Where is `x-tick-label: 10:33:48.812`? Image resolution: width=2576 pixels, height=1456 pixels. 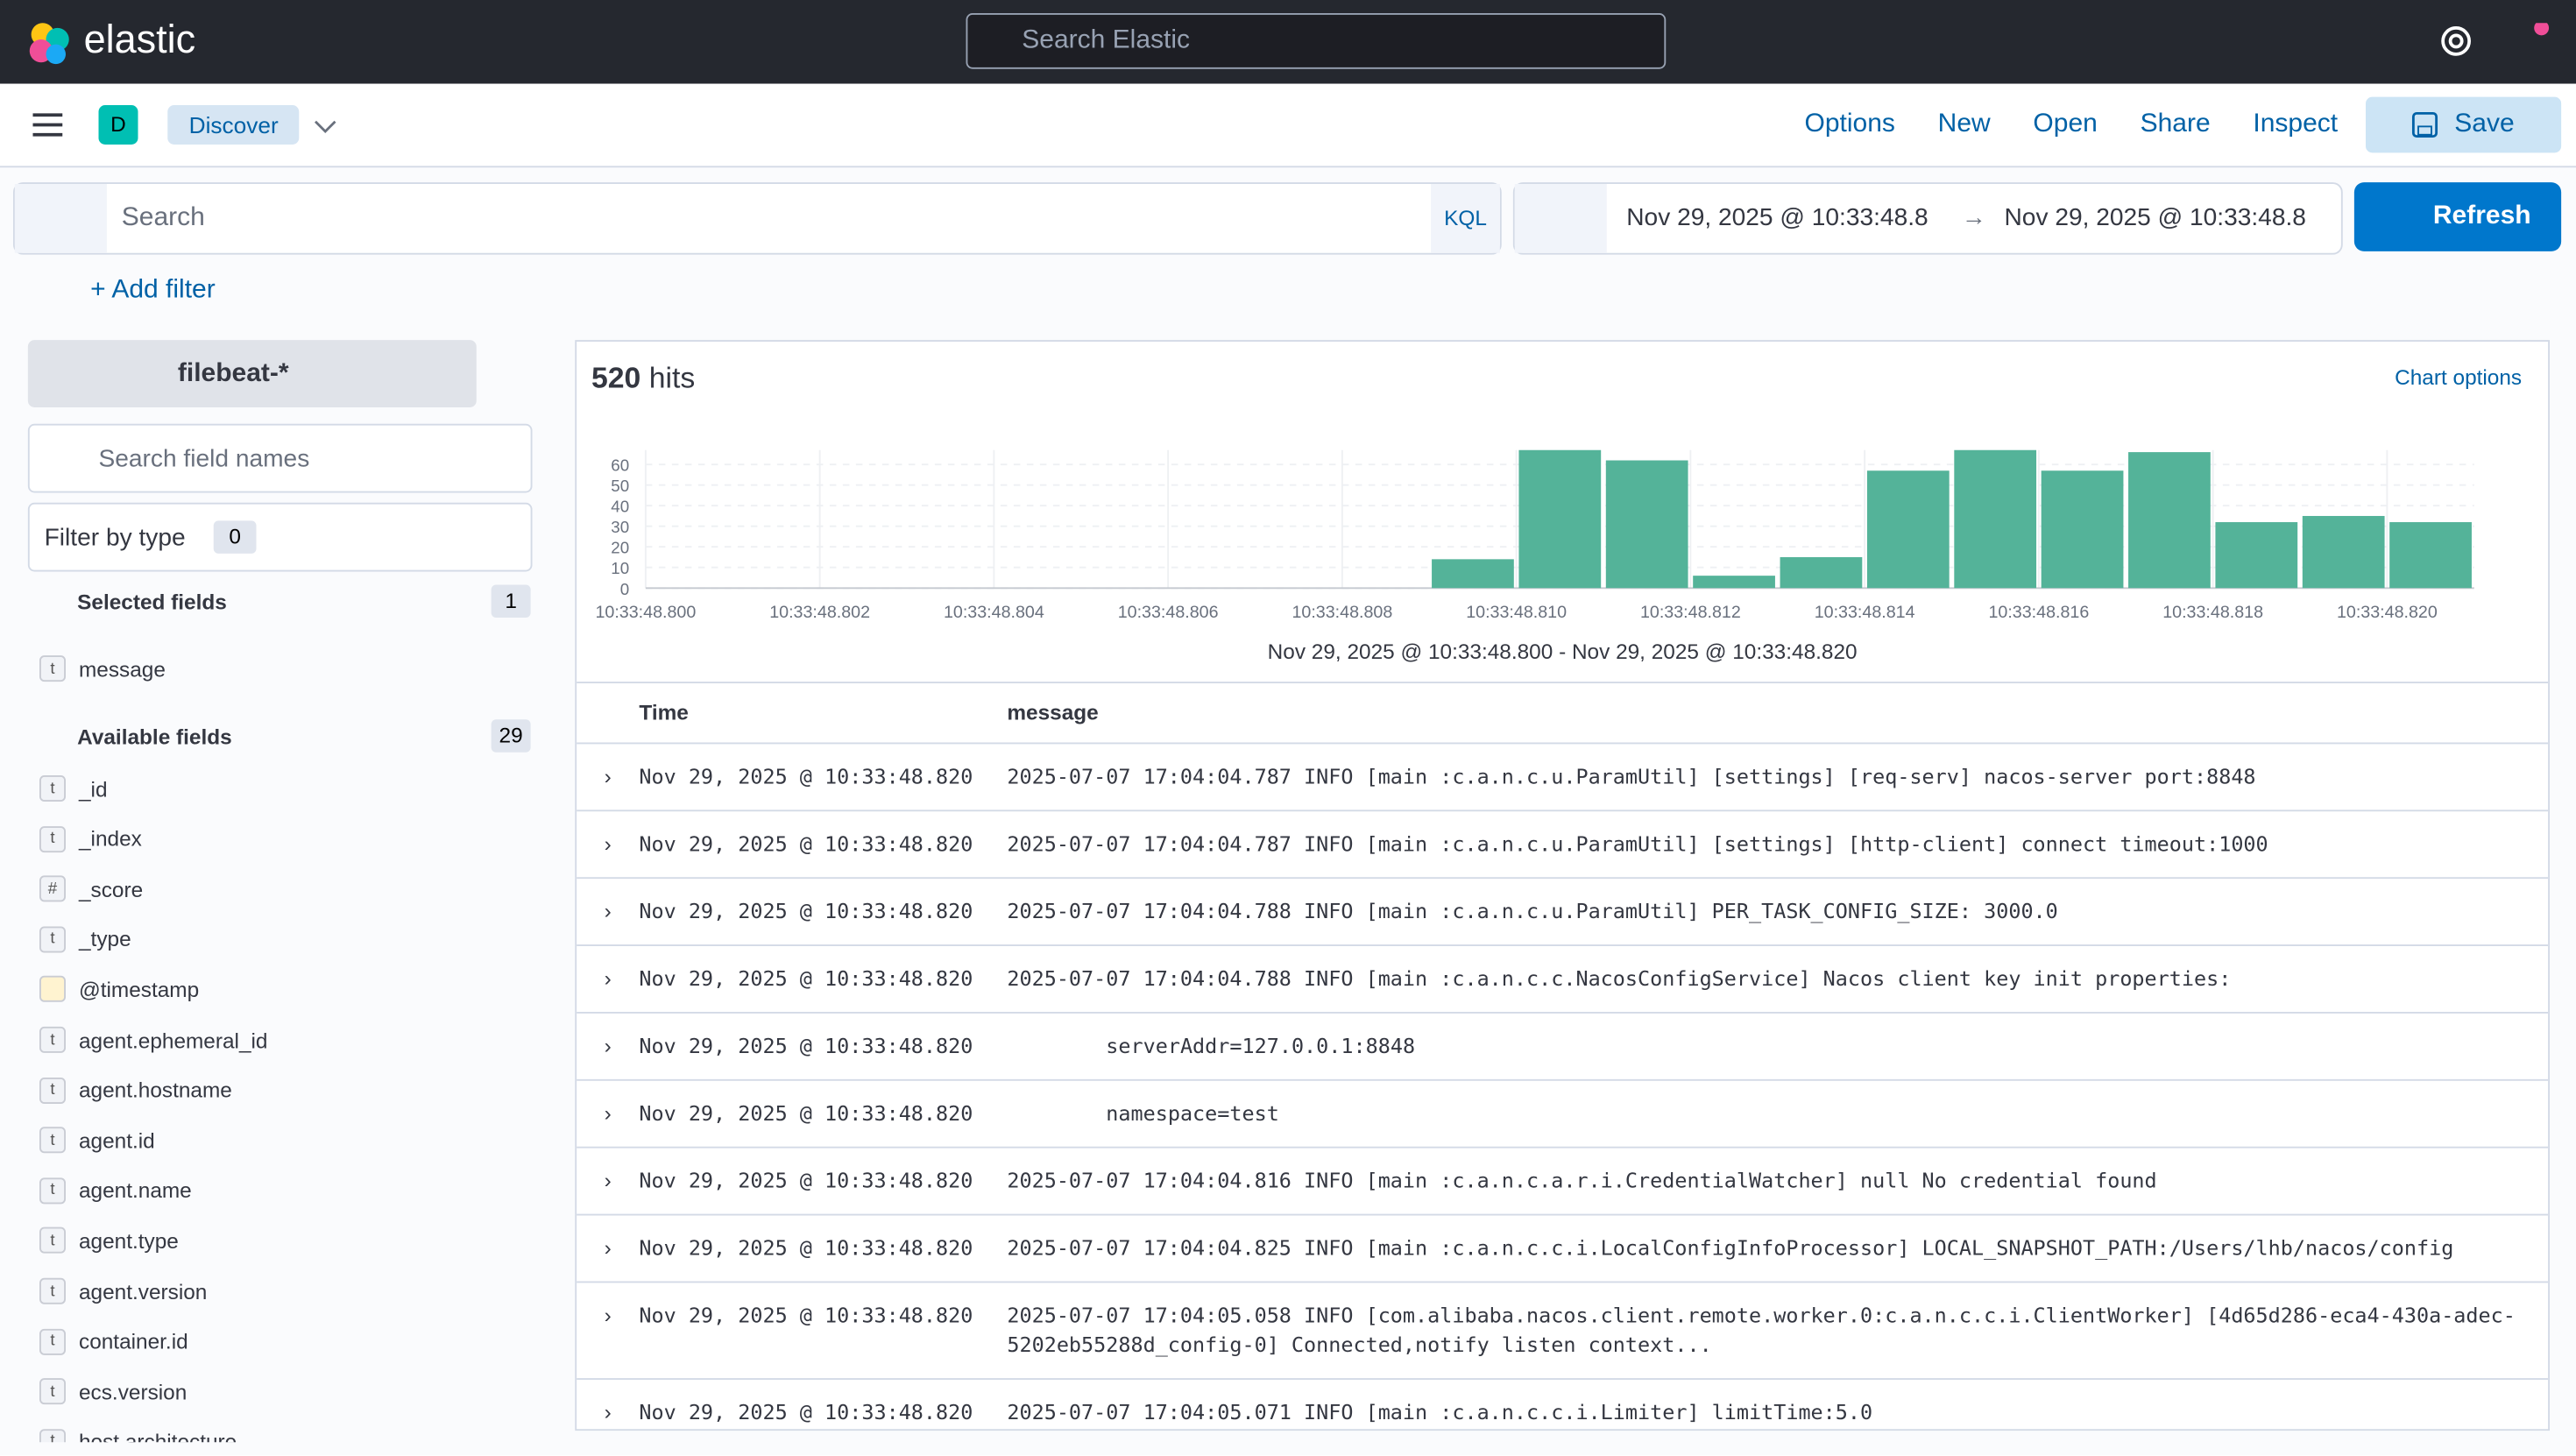 x-tick-label: 10:33:48.812 is located at coordinates (1690, 612).